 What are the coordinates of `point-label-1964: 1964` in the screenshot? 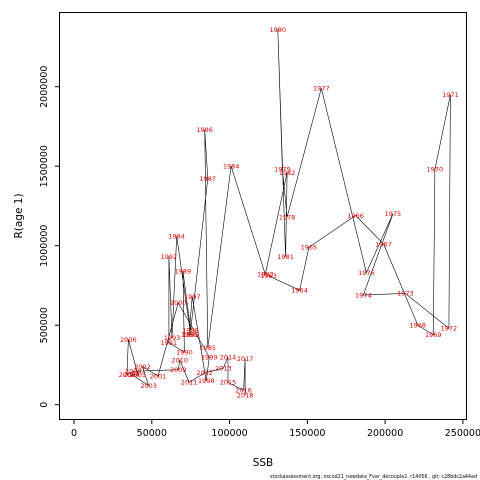 It's located at (299, 291).